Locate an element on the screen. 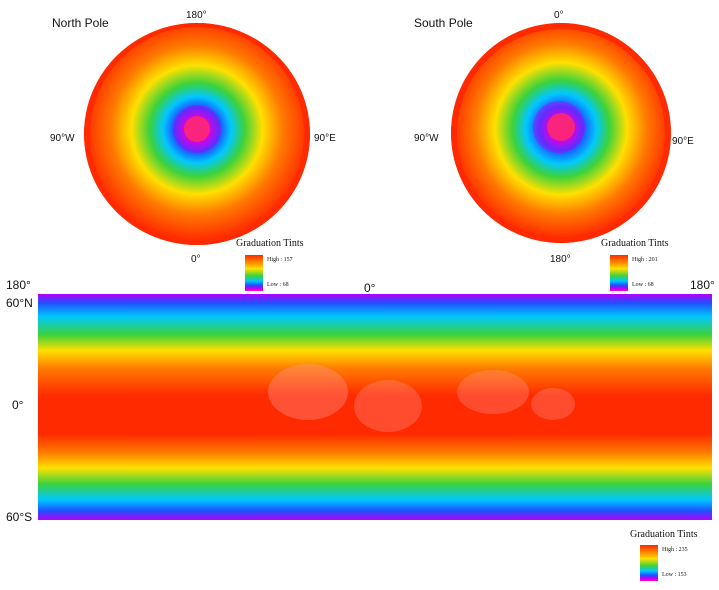 This screenshot has height=590, width=719. south-legend: High : 201 Low : 68 is located at coordinates (645, 275).